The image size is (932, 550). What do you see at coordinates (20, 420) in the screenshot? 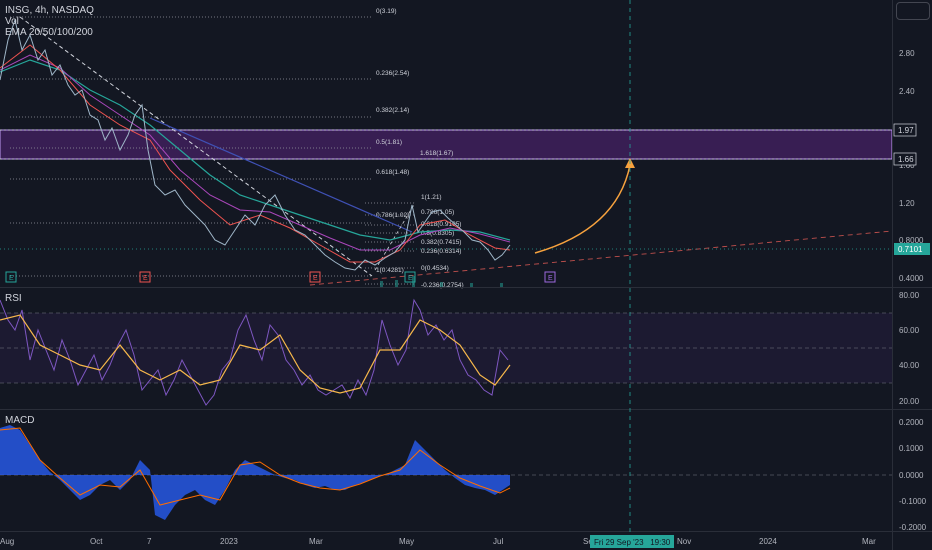
I see `macd-legend: MACD` at bounding box center [20, 420].